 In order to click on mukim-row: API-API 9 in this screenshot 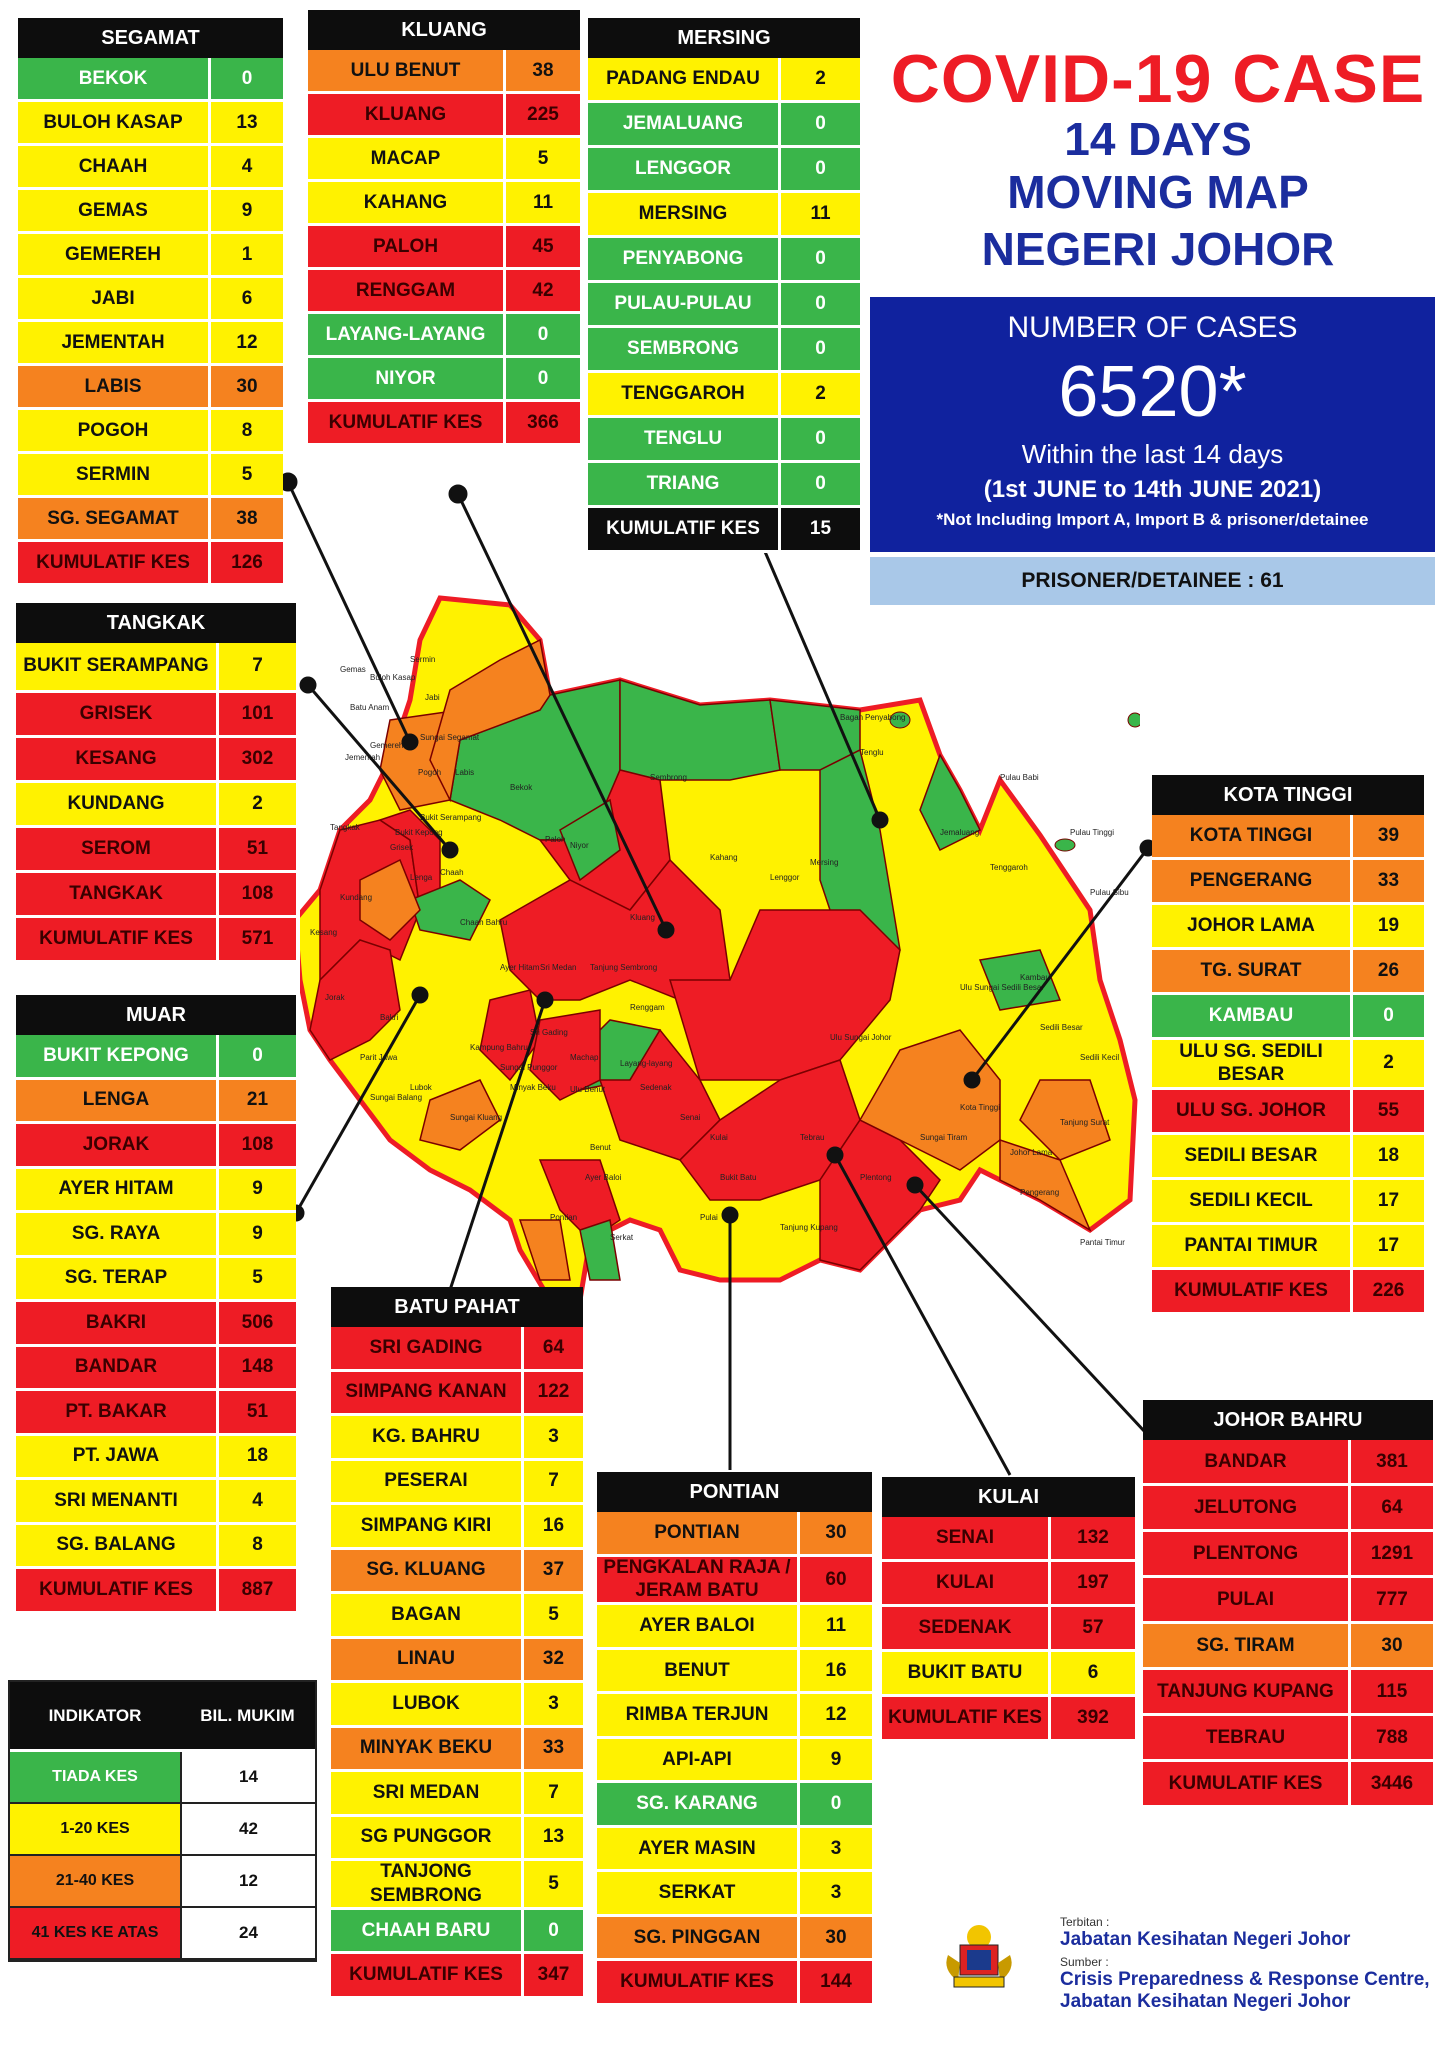, I will do `click(734, 1761)`.